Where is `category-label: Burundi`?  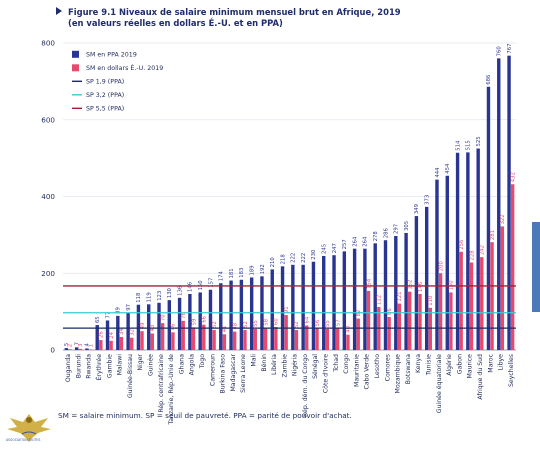 category-label: Burundi is located at coordinates (78, 366).